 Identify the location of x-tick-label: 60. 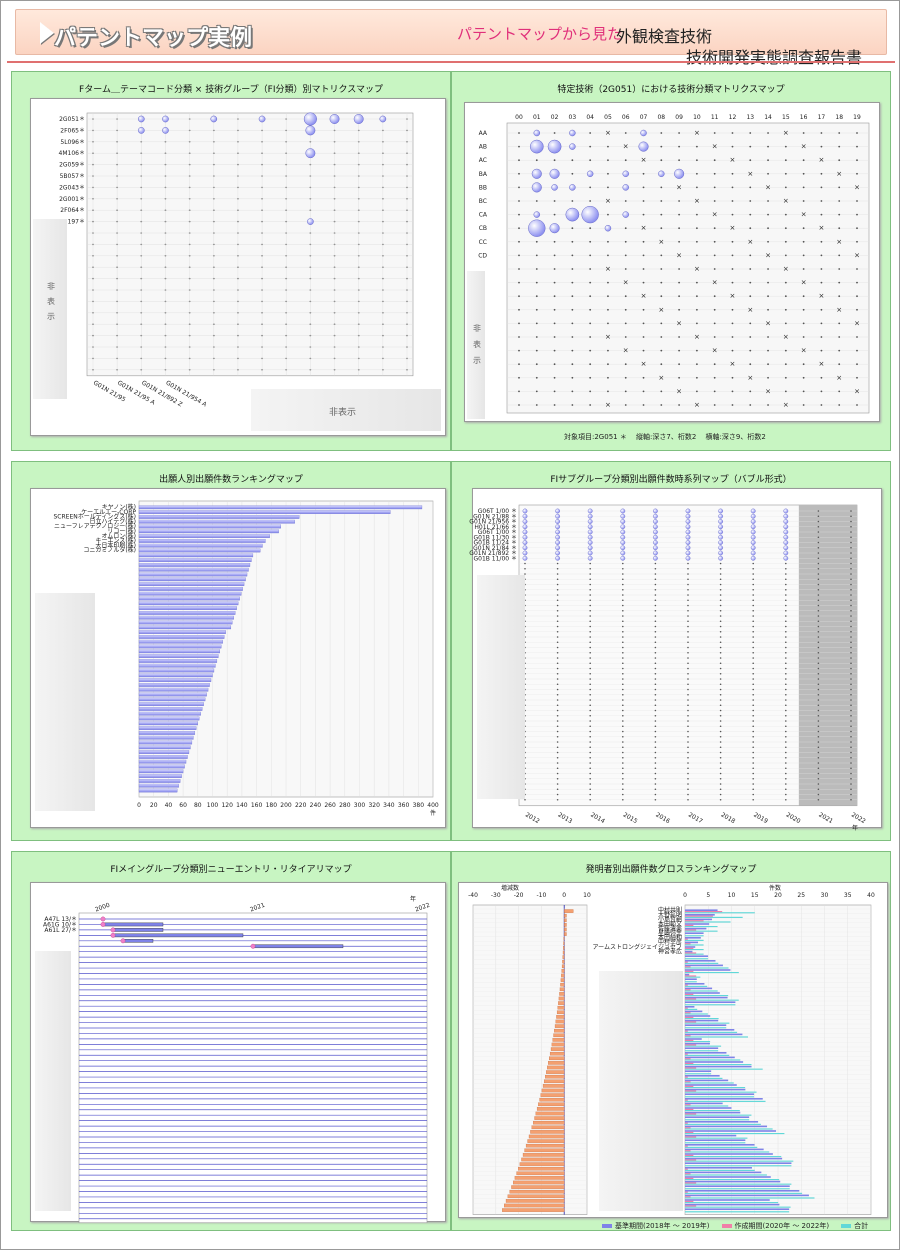
(183, 805).